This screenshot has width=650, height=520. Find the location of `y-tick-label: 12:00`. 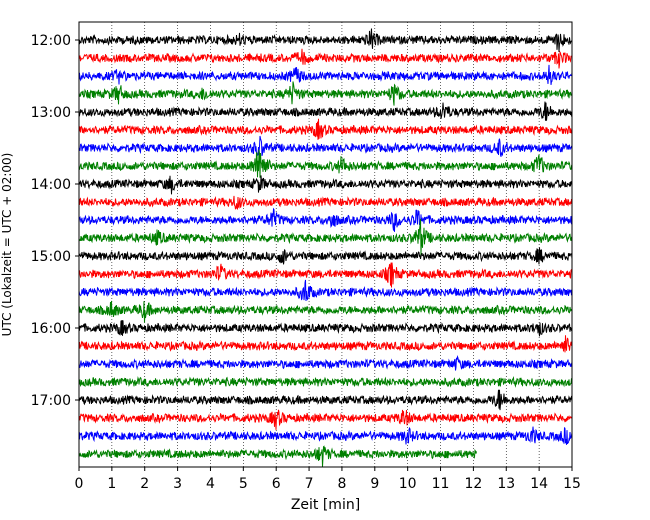

y-tick-label: 12:00 is located at coordinates (51, 41).